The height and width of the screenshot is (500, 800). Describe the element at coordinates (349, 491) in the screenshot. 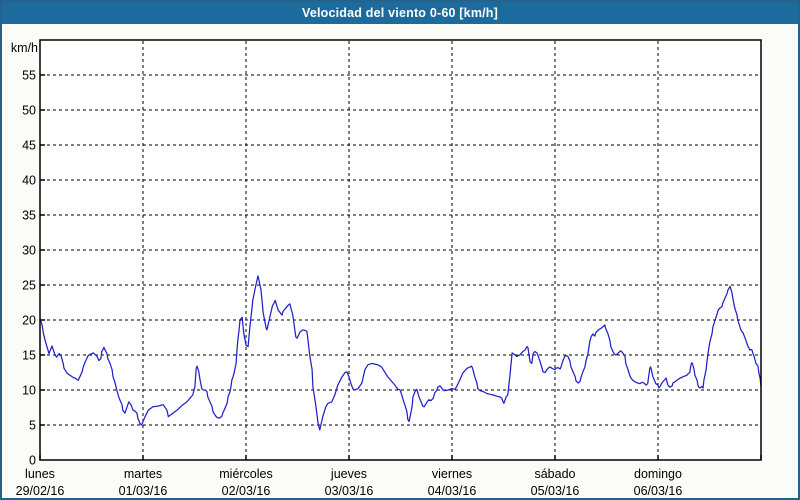

I see `x-date-label: 03/03/16` at that location.